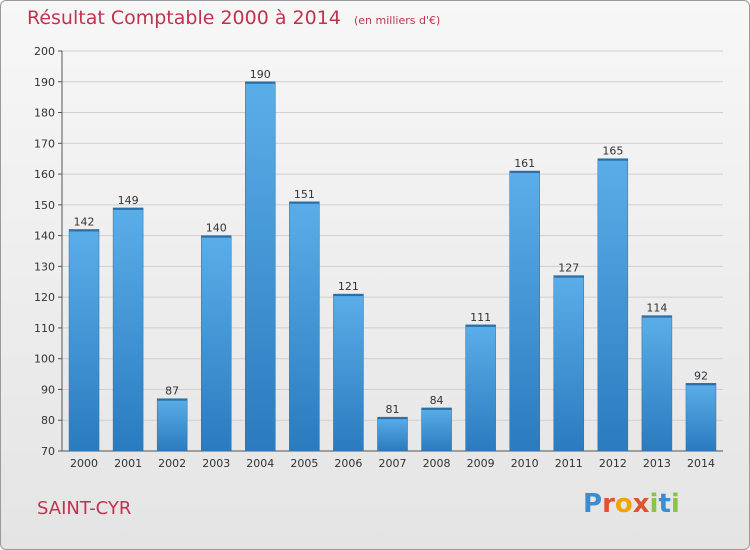 Image resolution: width=750 pixels, height=550 pixels. Describe the element at coordinates (216, 463) in the screenshot. I see `x-tick-label: 2003` at that location.